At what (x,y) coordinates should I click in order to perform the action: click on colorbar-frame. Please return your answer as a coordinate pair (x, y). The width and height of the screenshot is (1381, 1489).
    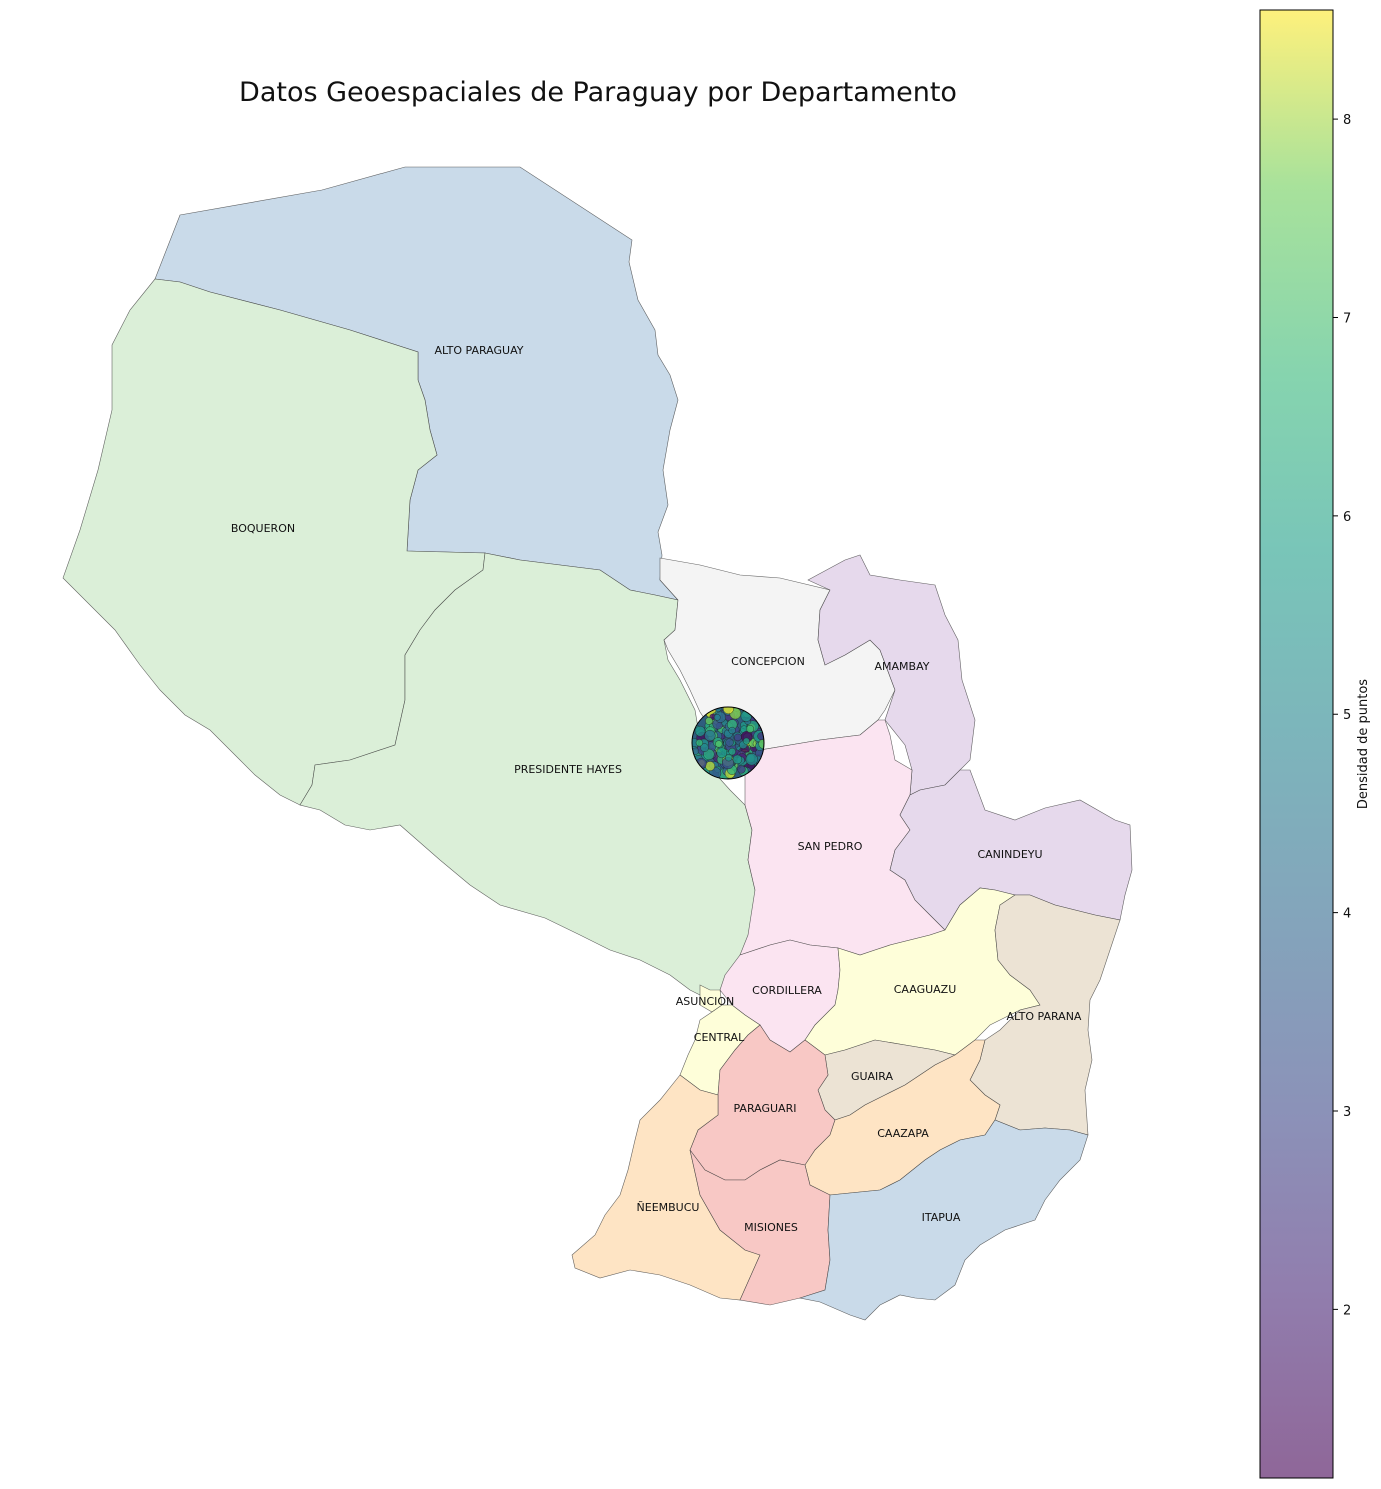
    Looking at the image, I should click on (1296, 744).